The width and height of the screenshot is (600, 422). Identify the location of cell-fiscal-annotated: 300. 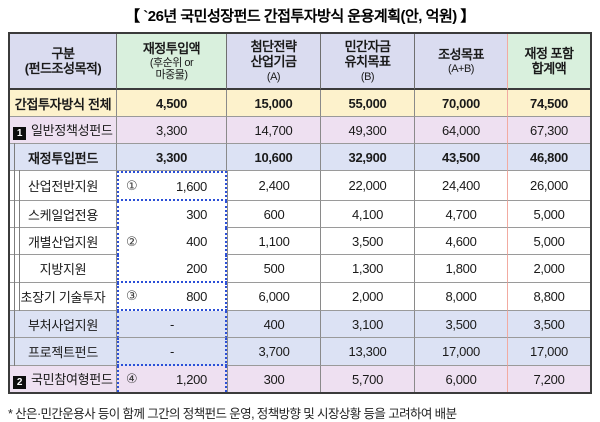
(172, 214).